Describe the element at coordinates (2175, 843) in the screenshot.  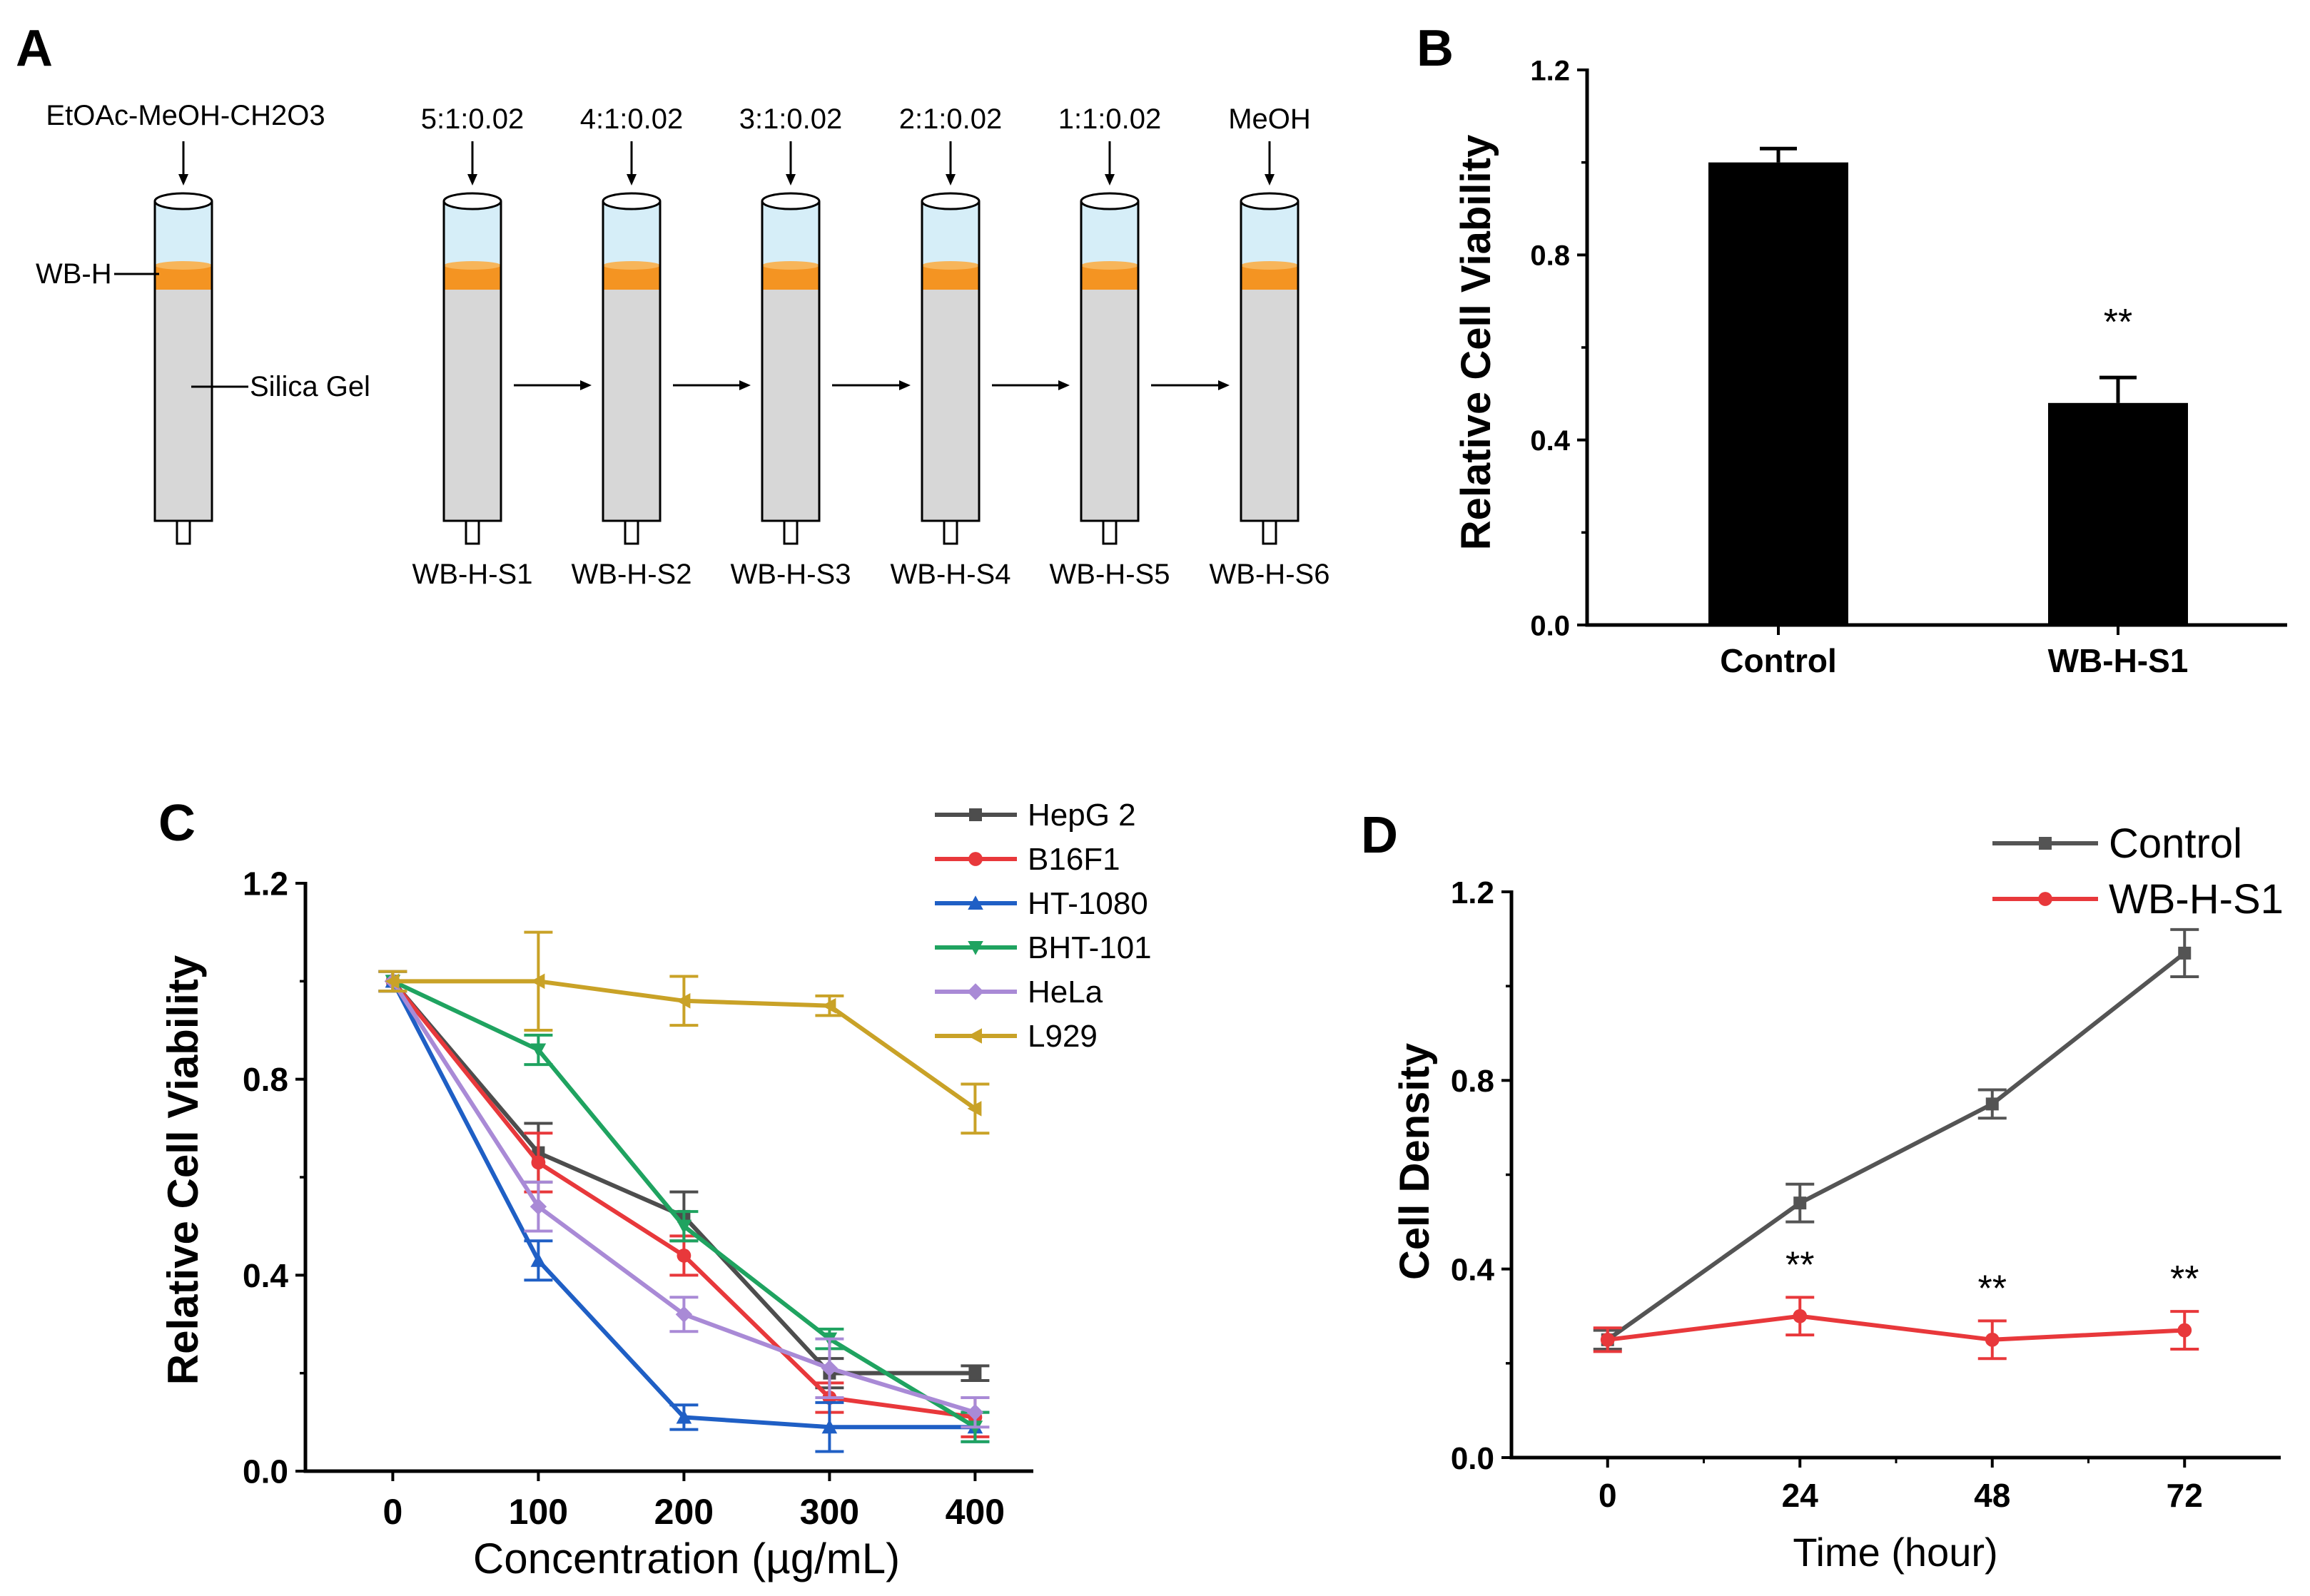
I see `legend-label: Control` at that location.